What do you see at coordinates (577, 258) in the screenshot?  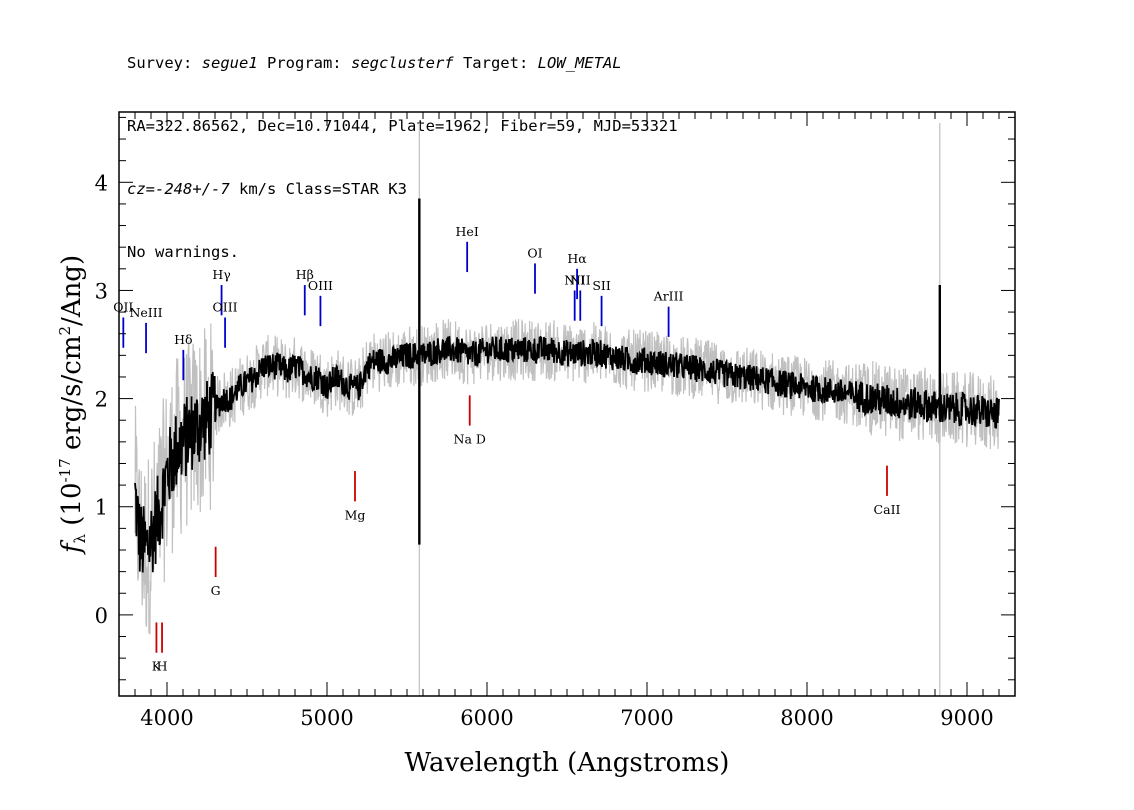 I see `annotation-label: Hα` at bounding box center [577, 258].